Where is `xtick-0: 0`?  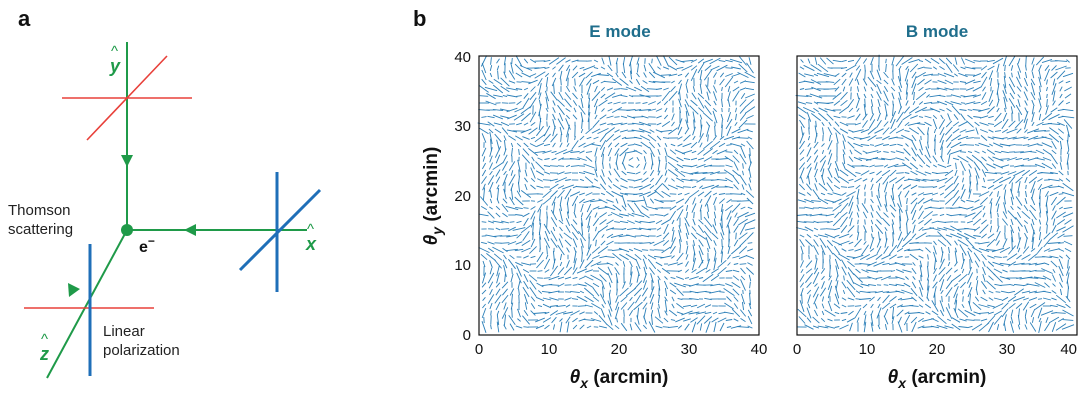 xtick-0: 0 is located at coordinates (797, 349).